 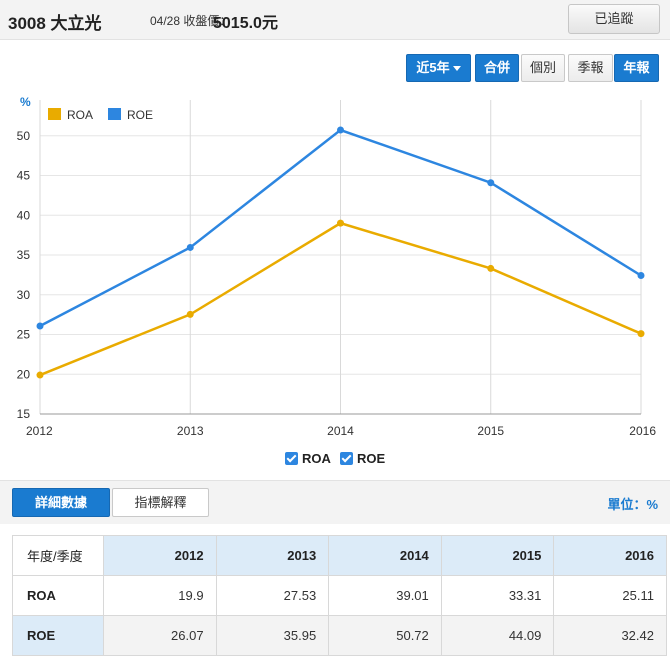 I want to click on close-date-label: 04/28 收盤價：, so click(x=191, y=21).